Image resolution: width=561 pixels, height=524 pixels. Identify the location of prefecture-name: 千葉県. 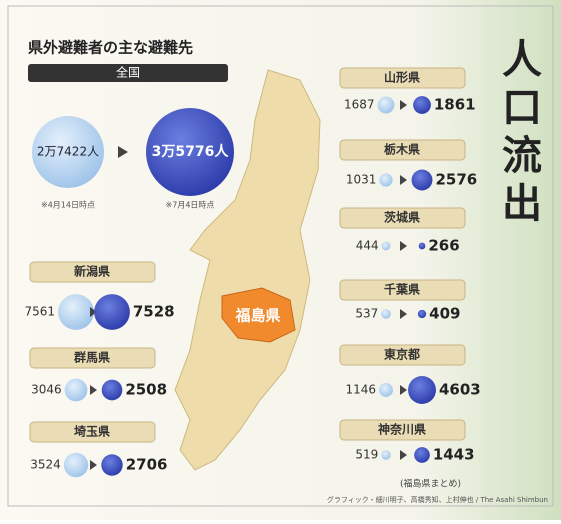
(402, 289).